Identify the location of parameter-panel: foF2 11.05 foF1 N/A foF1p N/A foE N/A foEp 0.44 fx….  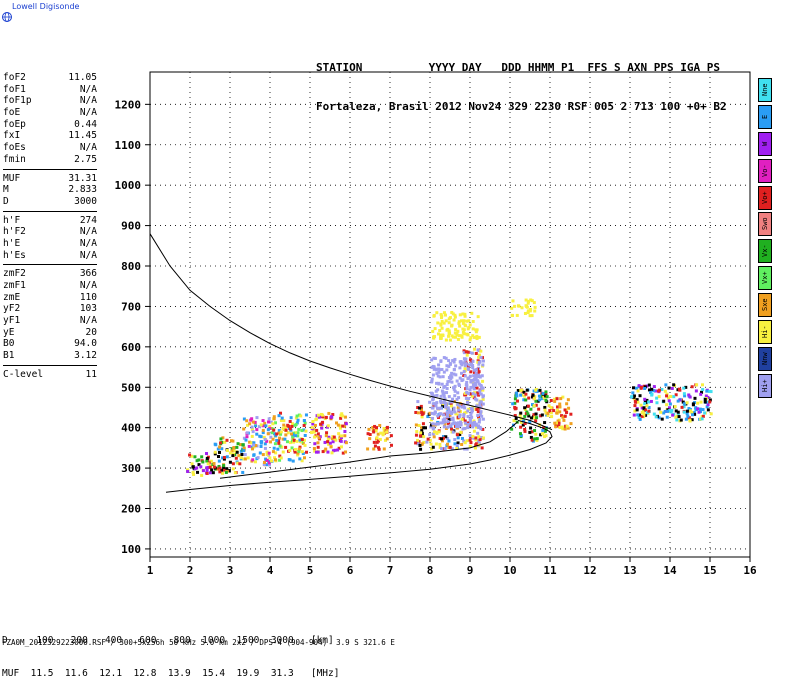
(50, 226).